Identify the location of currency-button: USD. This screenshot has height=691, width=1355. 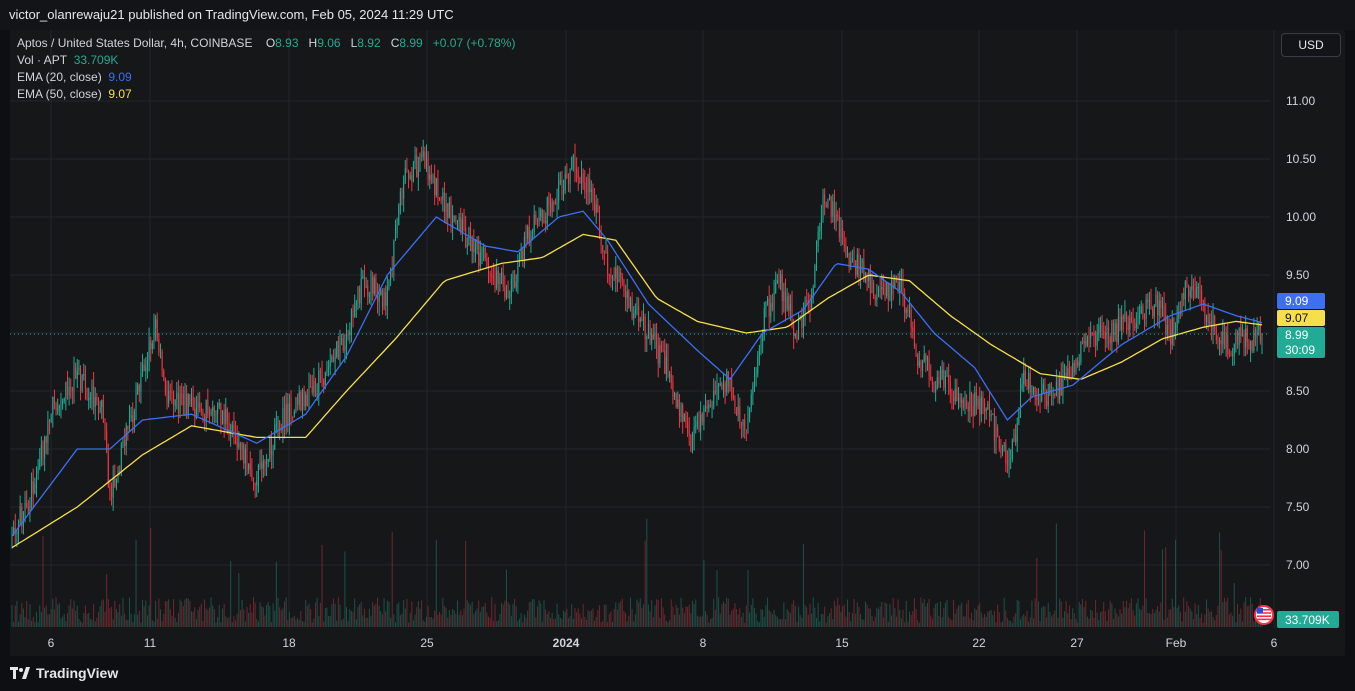
(1311, 45).